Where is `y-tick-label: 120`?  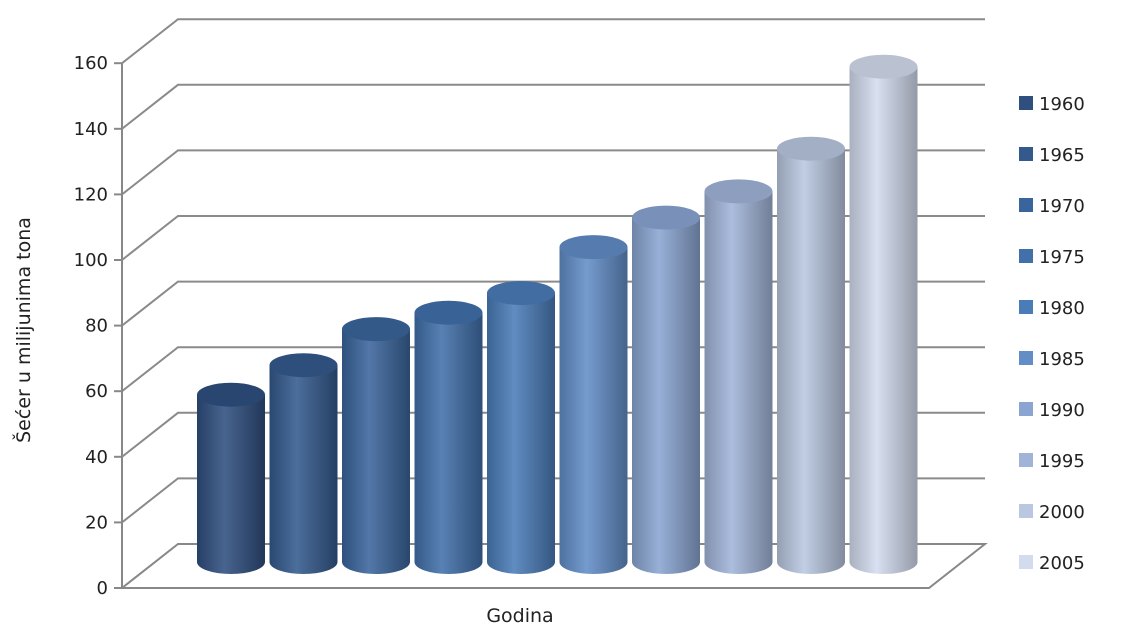 y-tick-label: 120 is located at coordinates (91, 194).